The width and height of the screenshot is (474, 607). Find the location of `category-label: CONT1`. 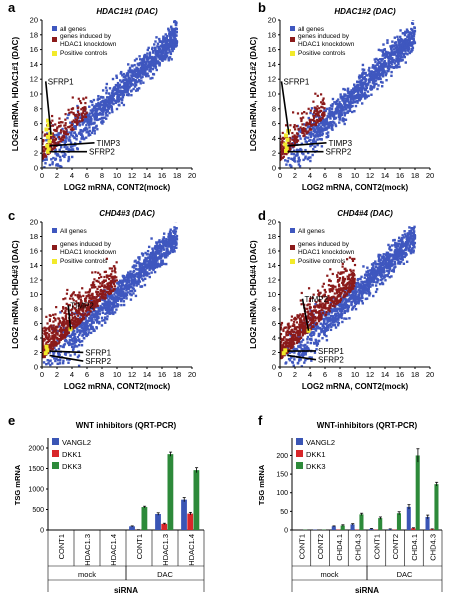

category-label: CONT1 is located at coordinates (61, 546).